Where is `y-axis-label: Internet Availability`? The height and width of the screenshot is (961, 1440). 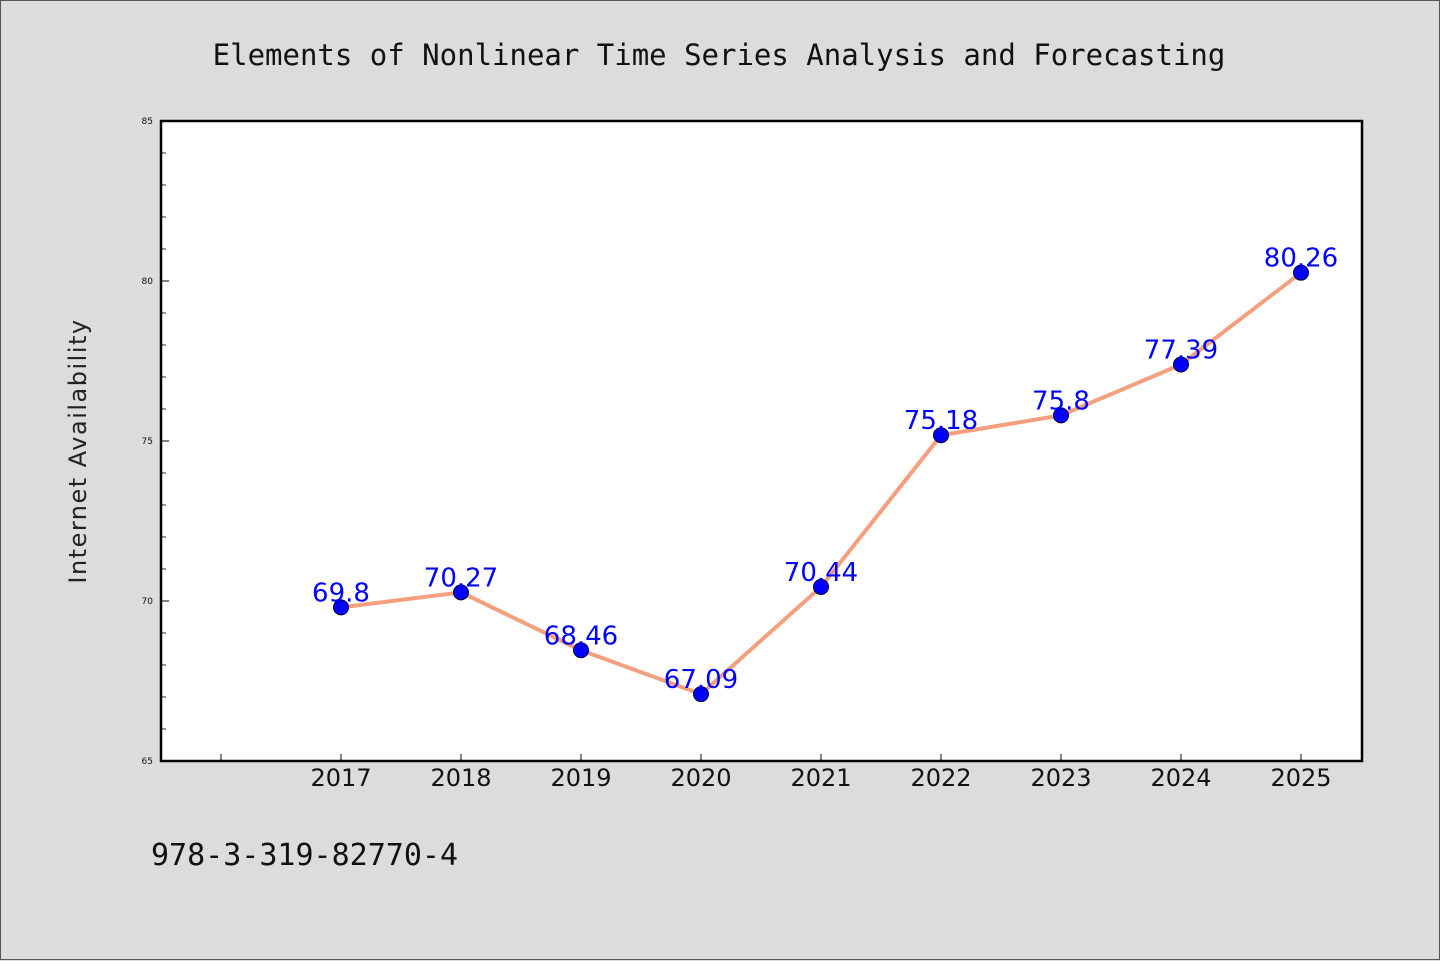 y-axis-label: Internet Availability is located at coordinates (78, 450).